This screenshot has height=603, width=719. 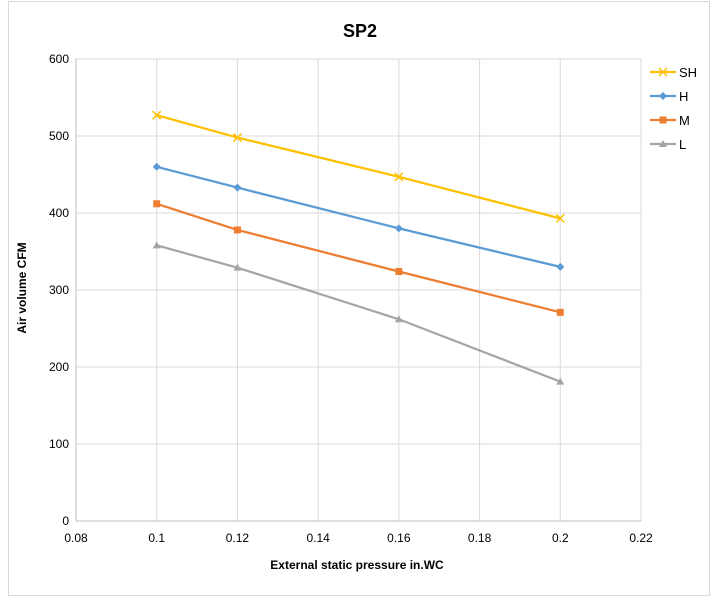 What do you see at coordinates (360, 31) in the screenshot?
I see `chart-title: SP2` at bounding box center [360, 31].